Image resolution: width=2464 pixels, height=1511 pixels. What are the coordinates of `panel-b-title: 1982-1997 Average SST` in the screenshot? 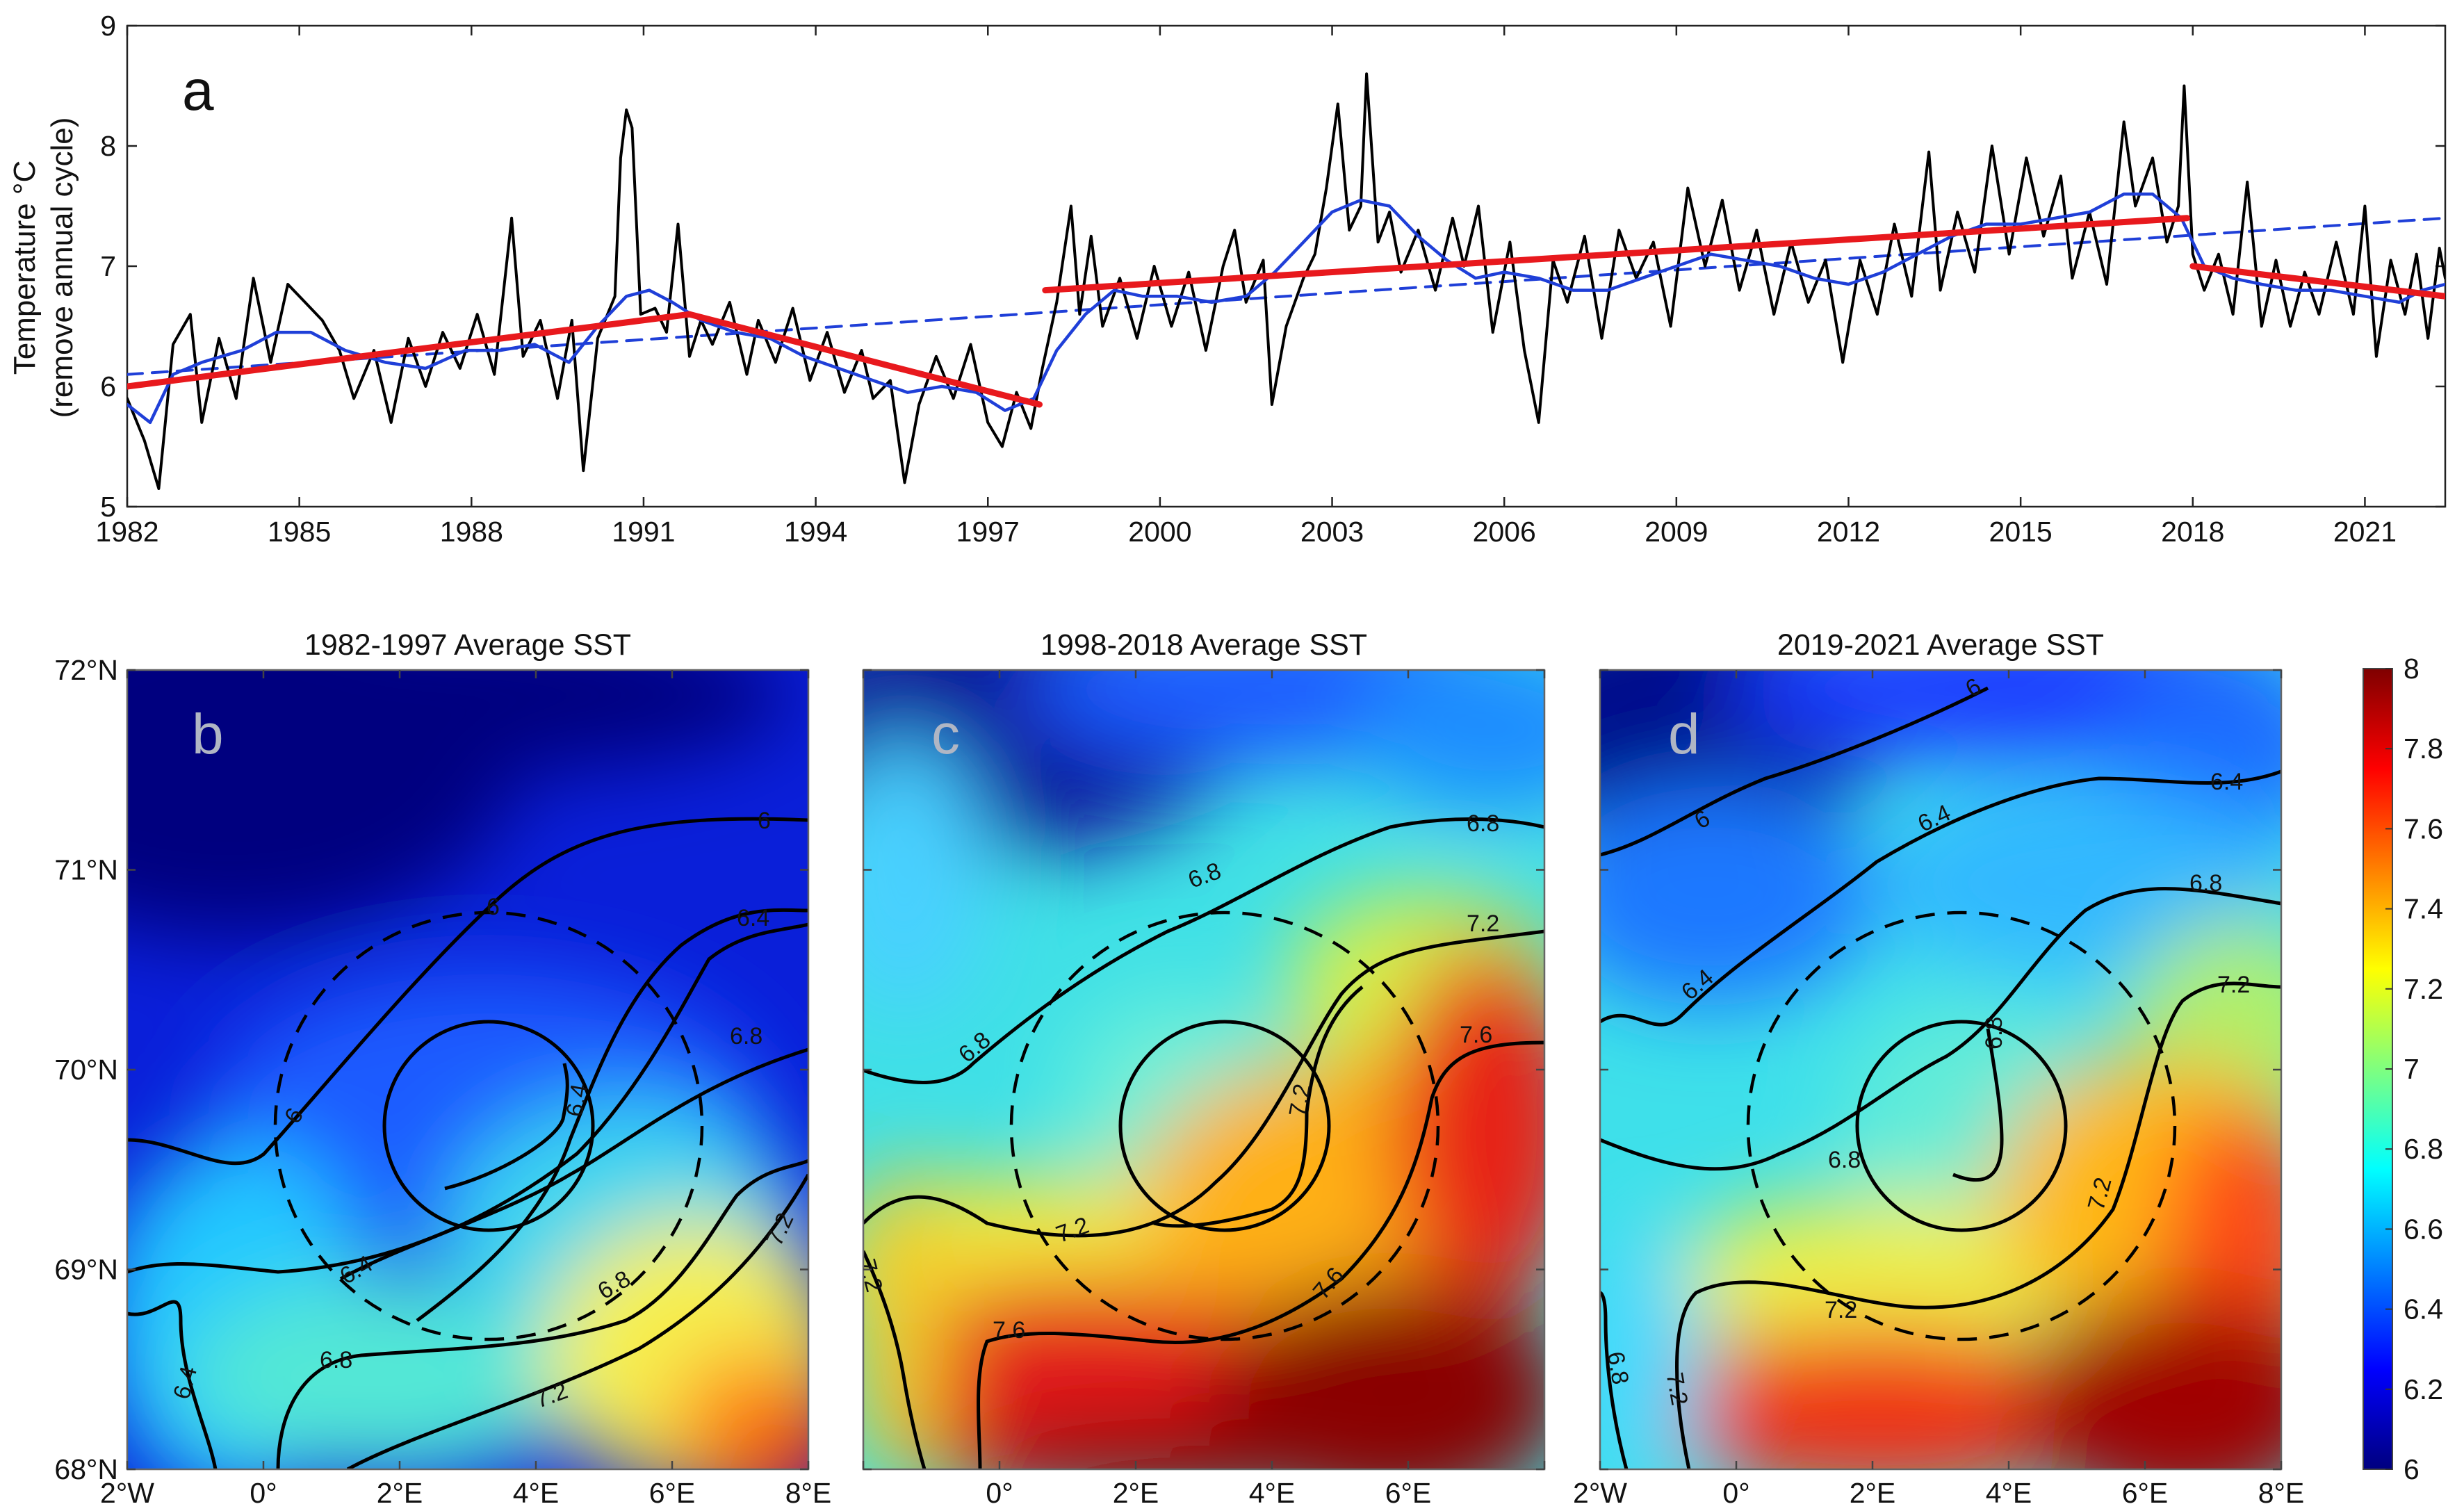 It's located at (467, 645).